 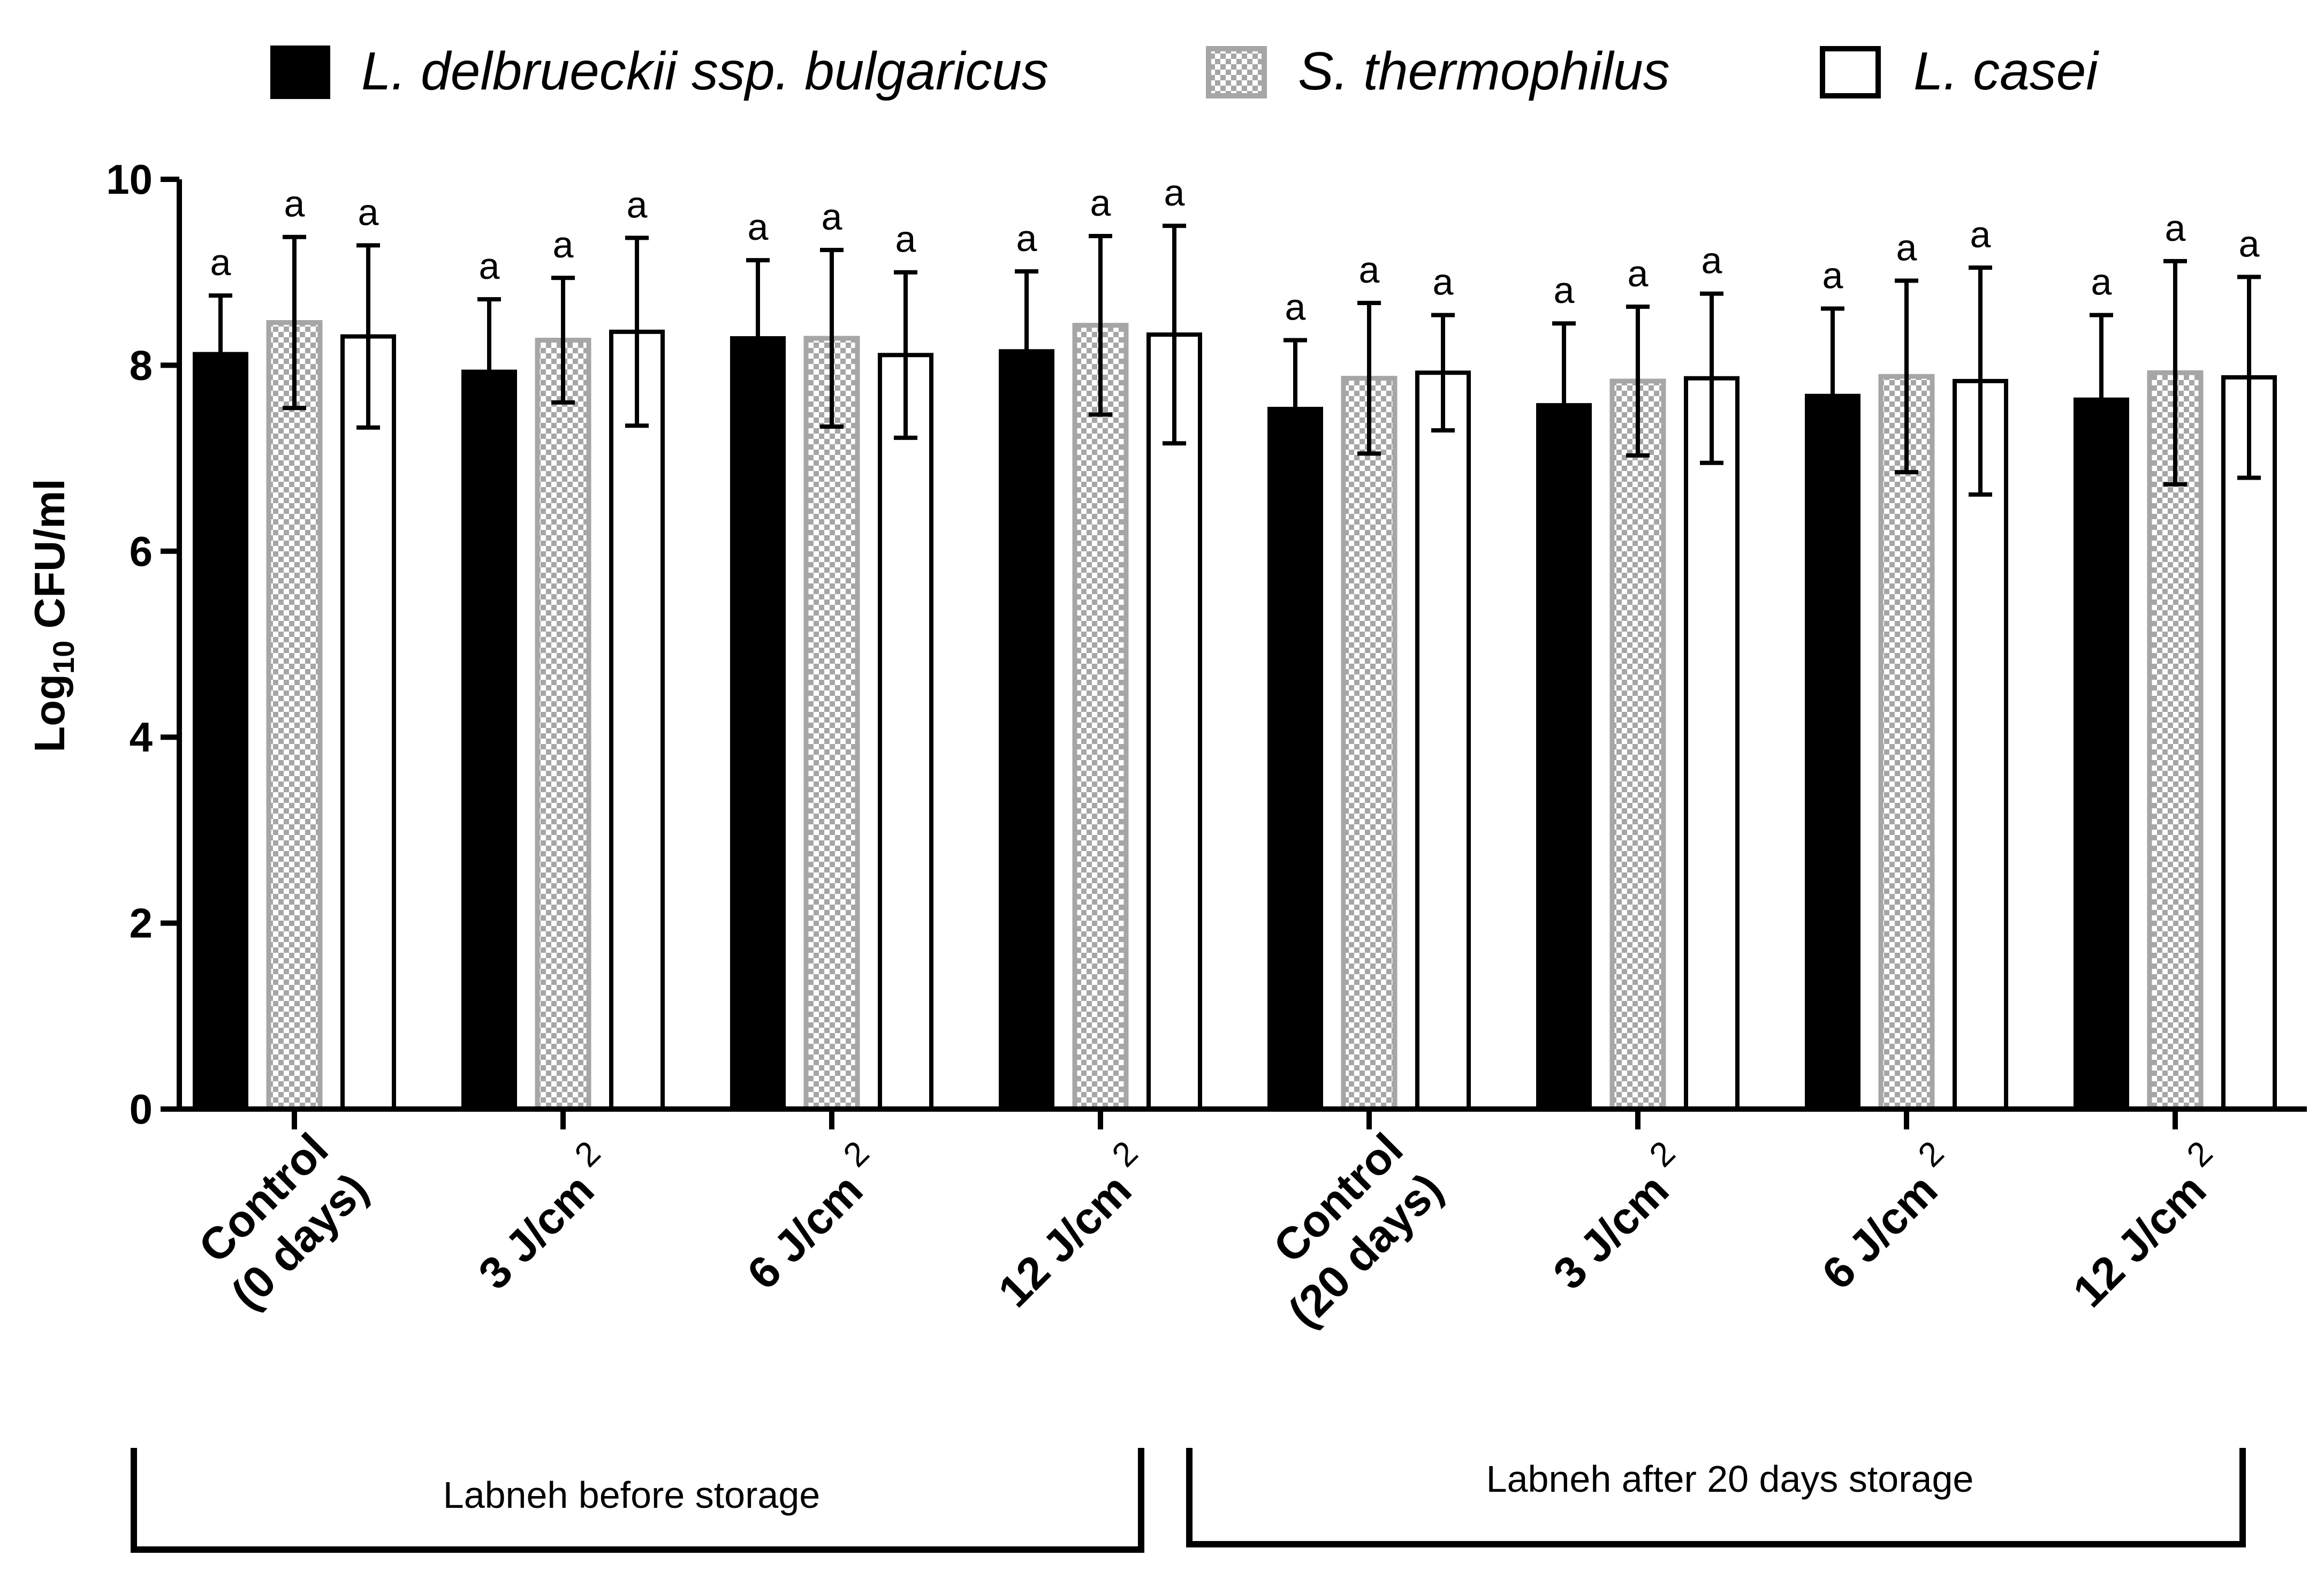 I want to click on category-label-text-6: 6 J/cm2, so click(x=1886, y=1217).